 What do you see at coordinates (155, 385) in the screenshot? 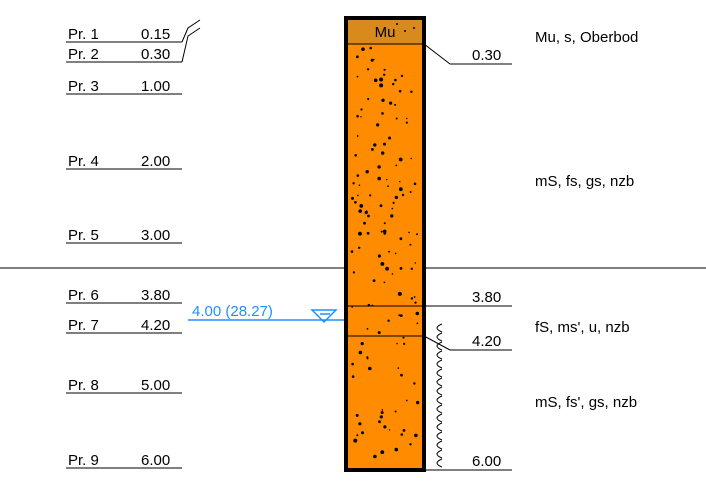
I see `sample-depth: 5.00` at bounding box center [155, 385].